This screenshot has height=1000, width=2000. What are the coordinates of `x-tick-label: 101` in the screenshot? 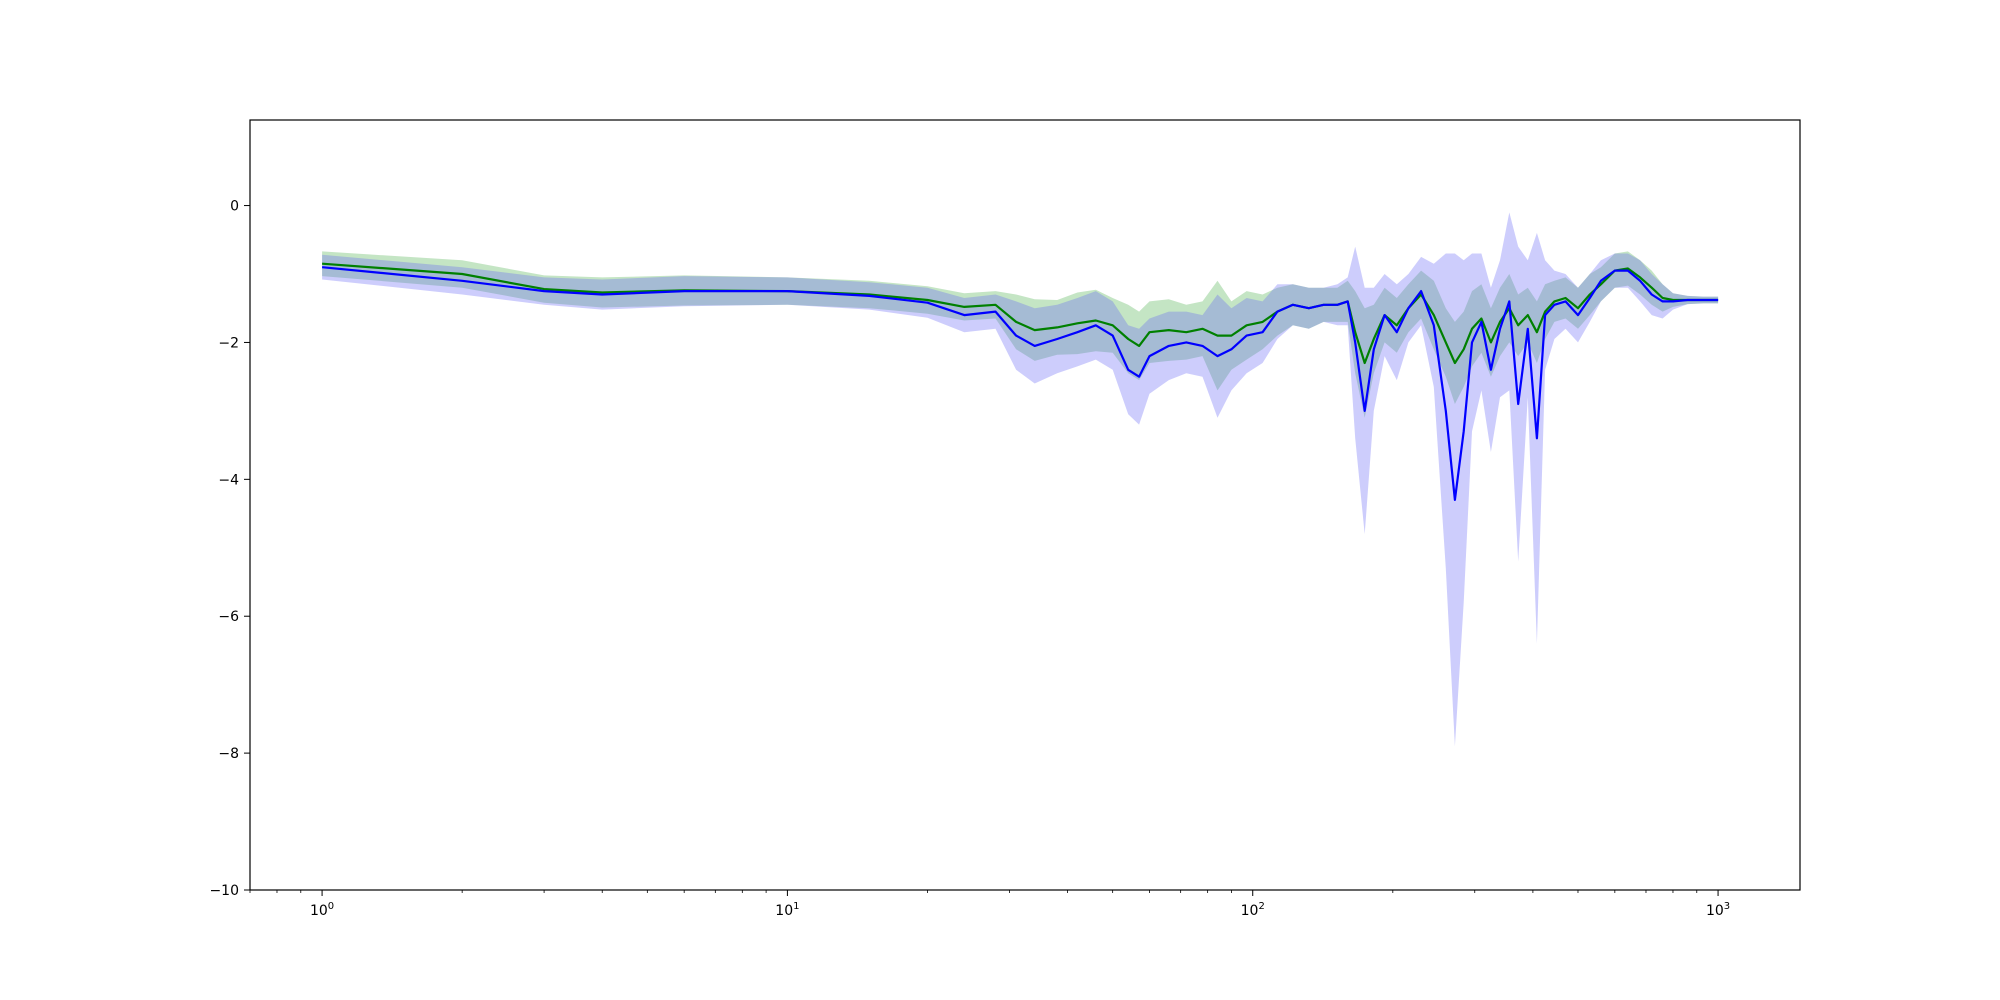 It's located at (787, 910).